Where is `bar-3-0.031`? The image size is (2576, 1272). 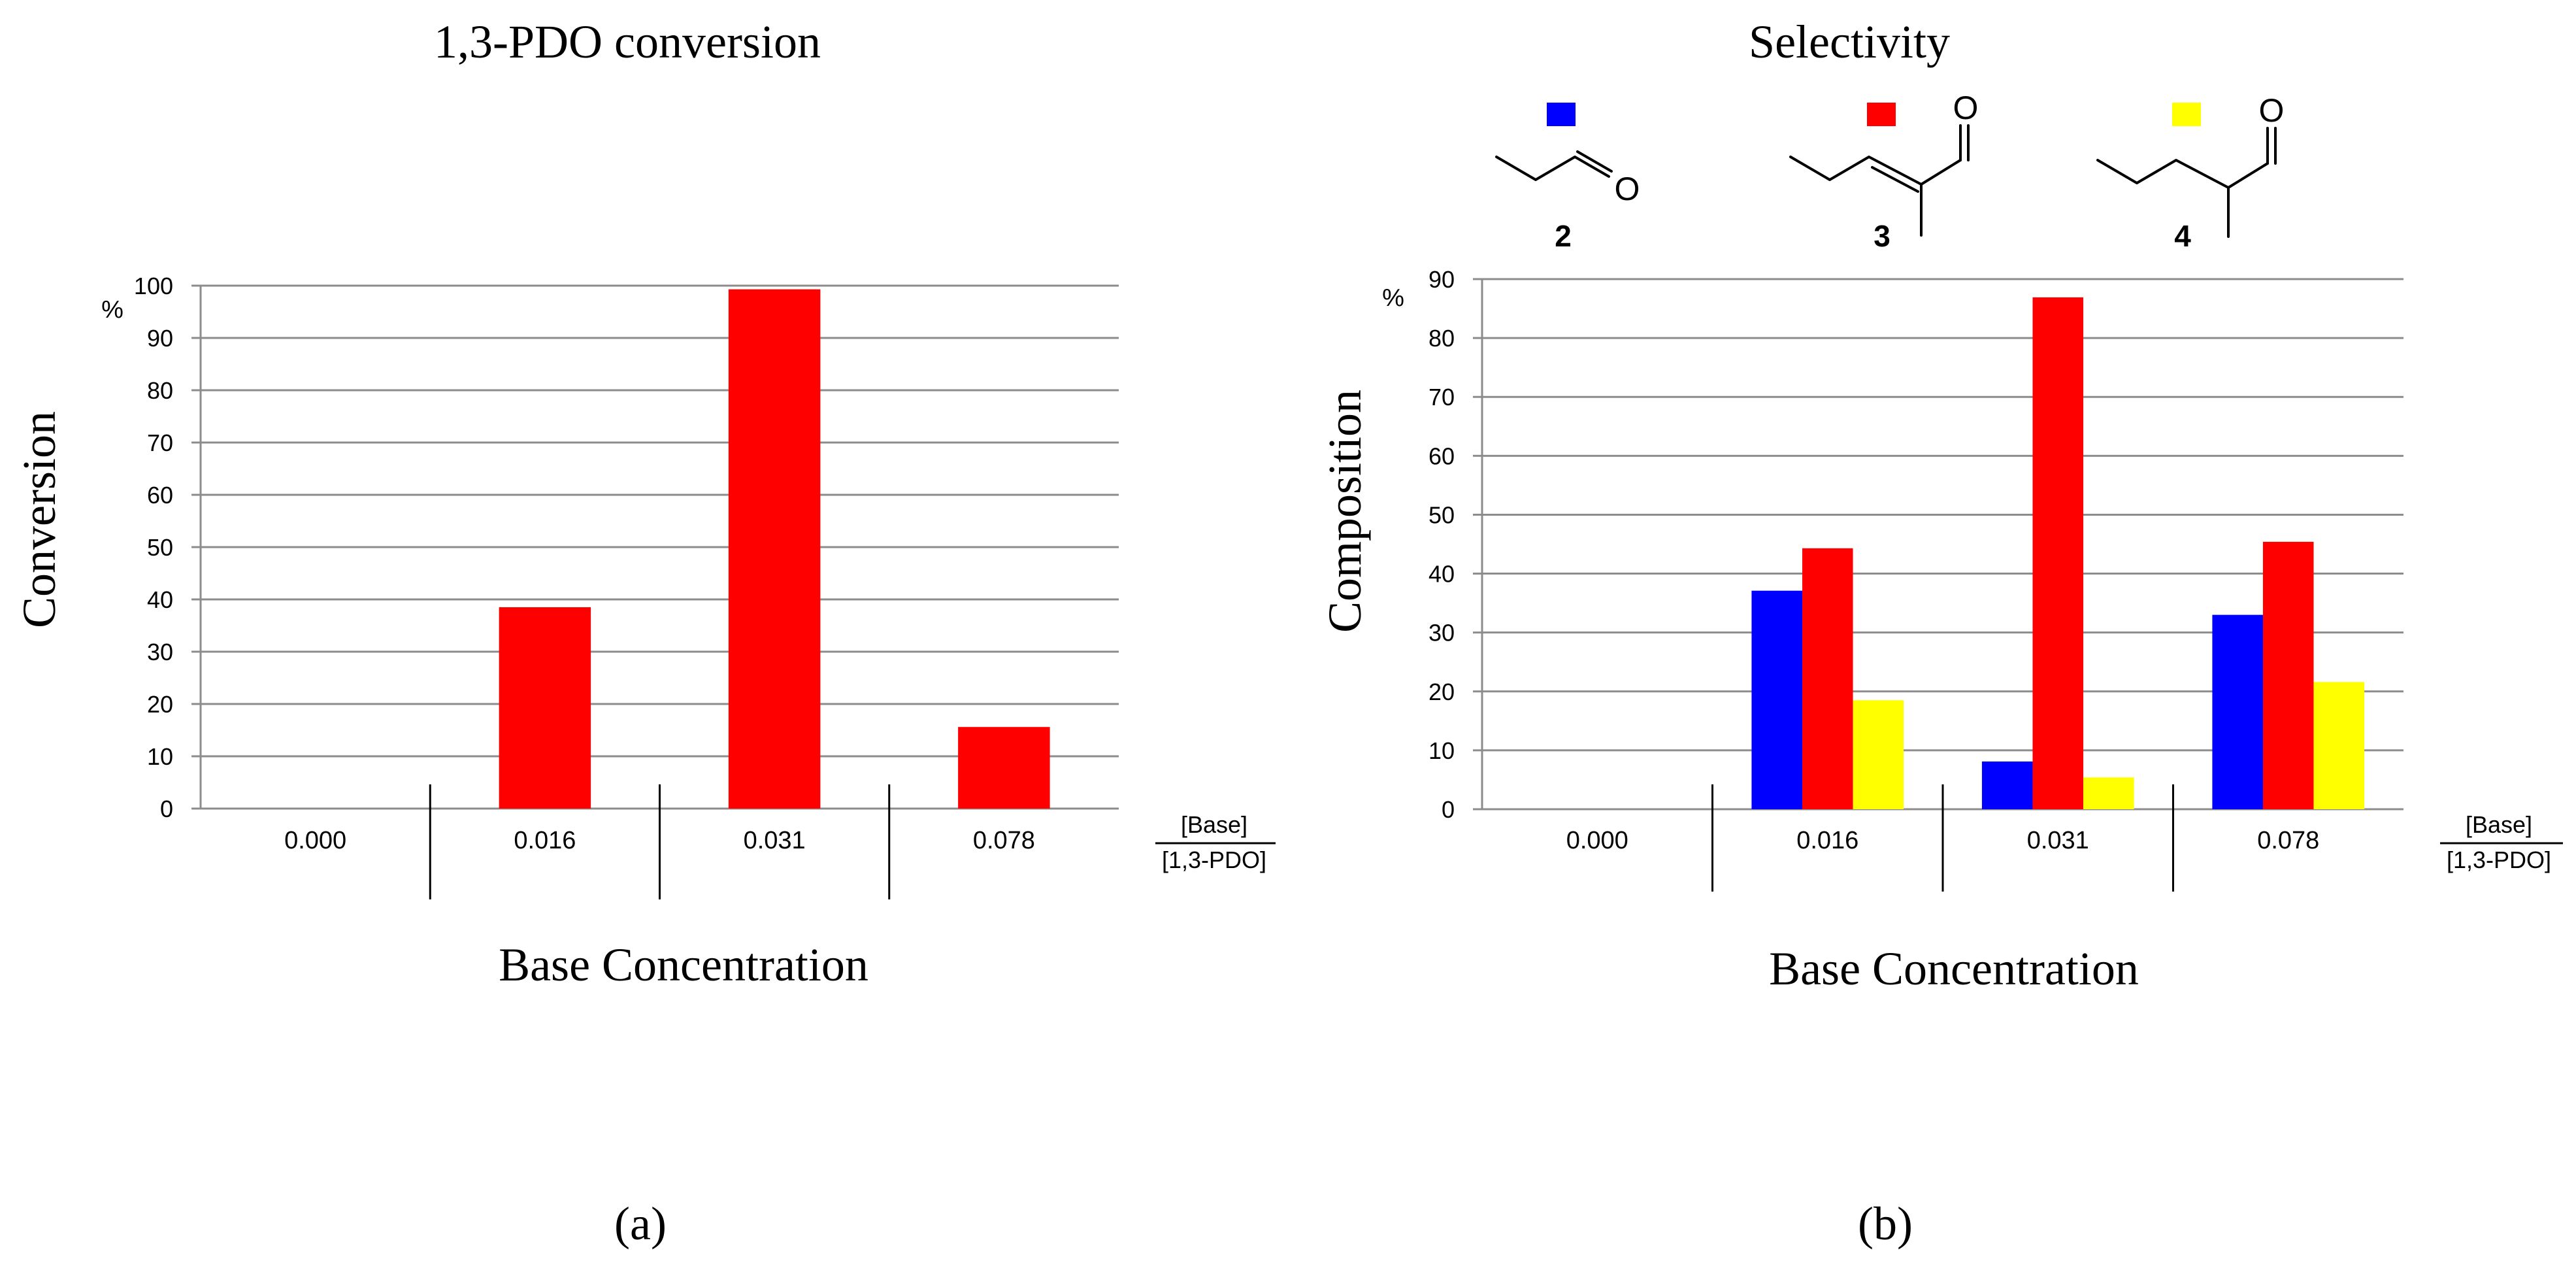
bar-3-0.031 is located at coordinates (2058, 553).